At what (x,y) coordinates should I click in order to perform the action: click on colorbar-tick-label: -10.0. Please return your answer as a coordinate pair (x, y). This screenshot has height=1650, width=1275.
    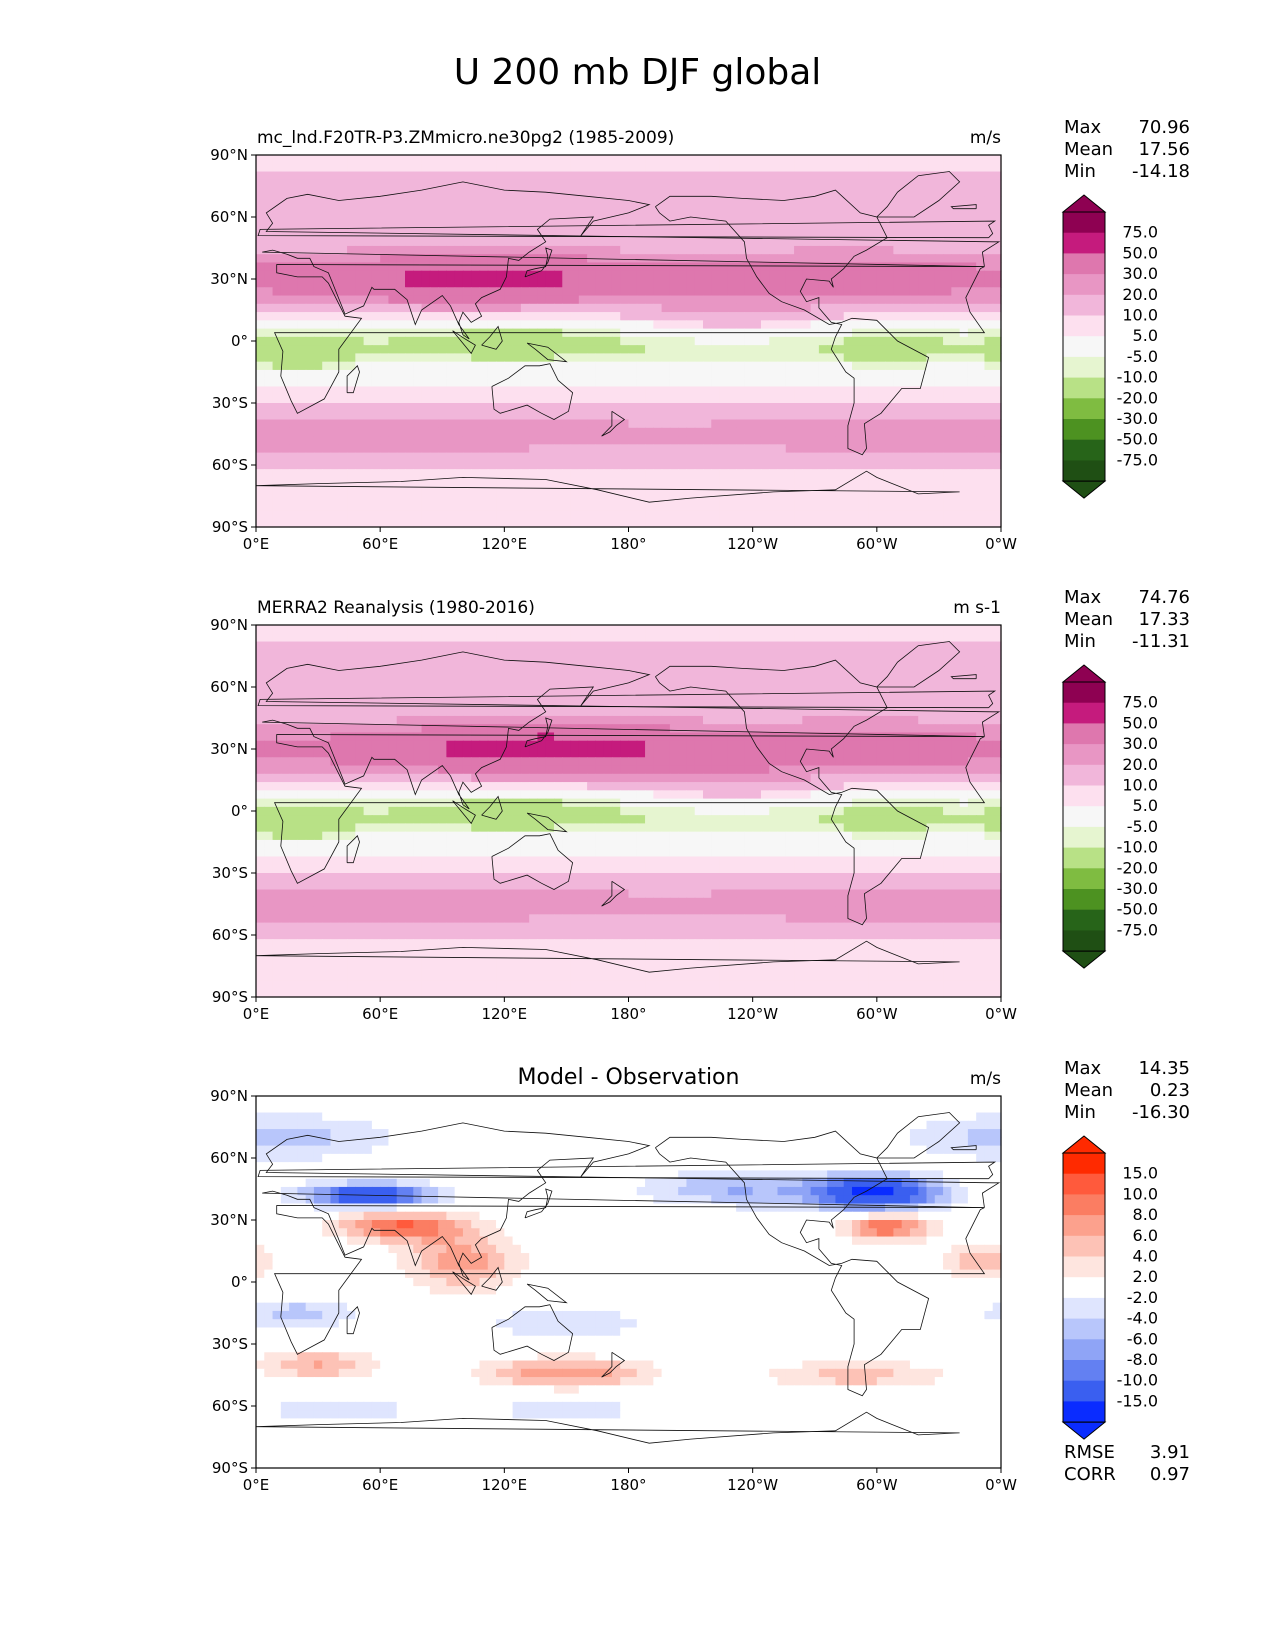
    Looking at the image, I should click on (1137, 377).